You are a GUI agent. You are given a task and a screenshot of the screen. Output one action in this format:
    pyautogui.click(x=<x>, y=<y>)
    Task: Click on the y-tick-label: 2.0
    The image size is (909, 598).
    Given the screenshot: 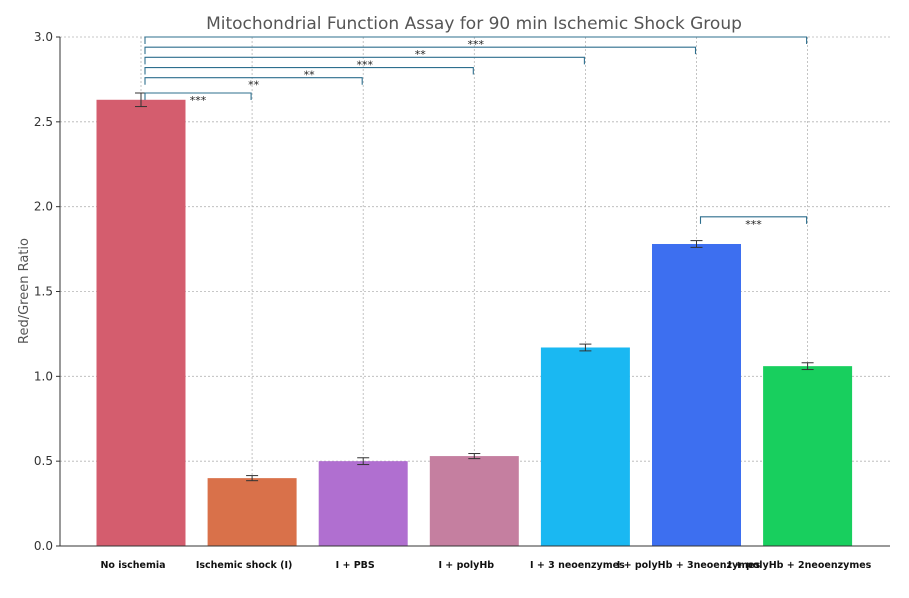 What is the action you would take?
    pyautogui.click(x=43, y=207)
    